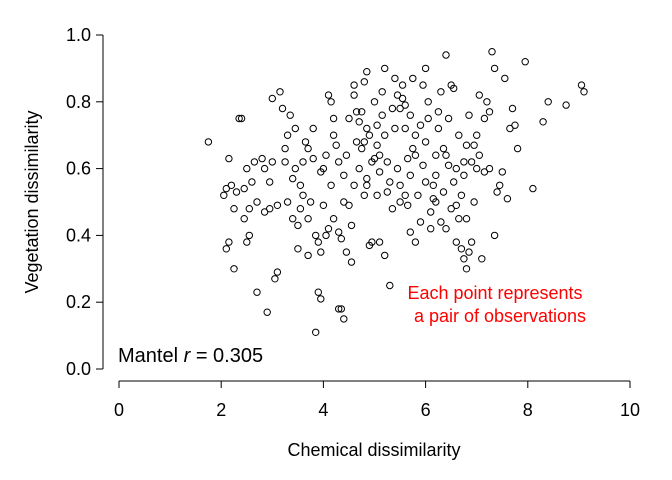  What do you see at coordinates (377, 400) in the screenshot?
I see `x-axis-ticks: 0 2 4 6 8 10` at bounding box center [377, 400].